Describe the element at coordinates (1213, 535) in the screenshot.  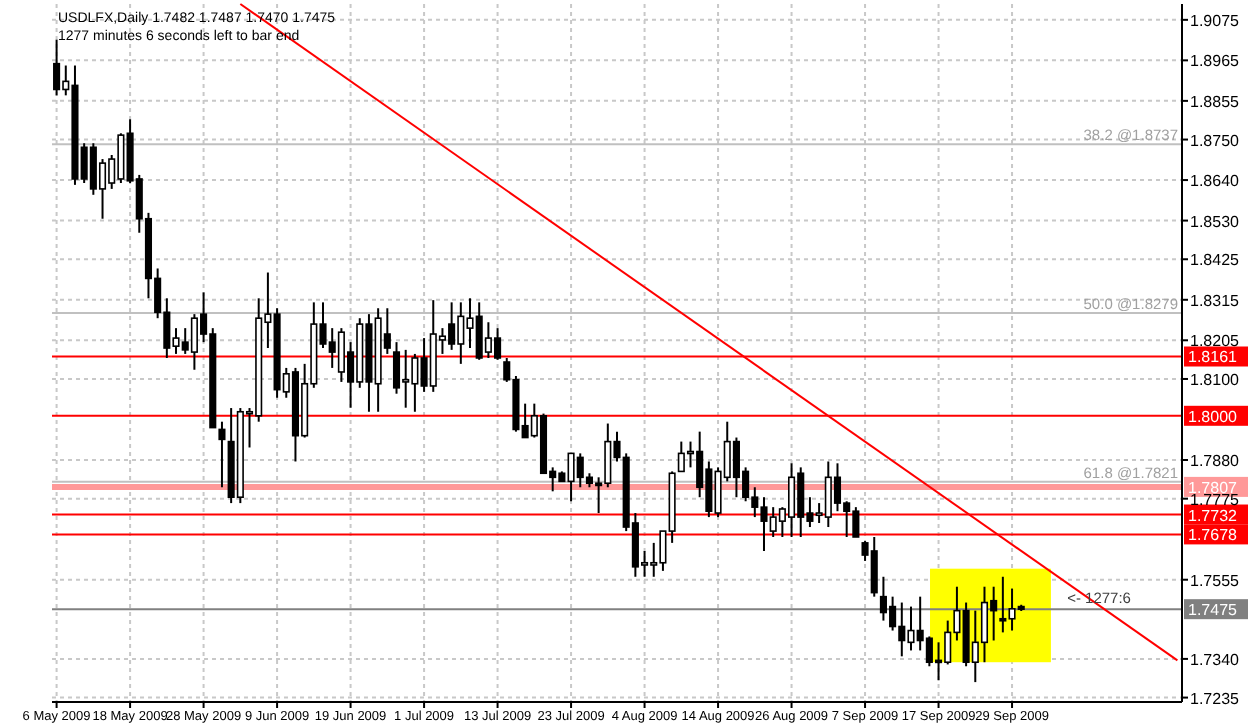
I see `ref-line-label: 1.7678` at that location.